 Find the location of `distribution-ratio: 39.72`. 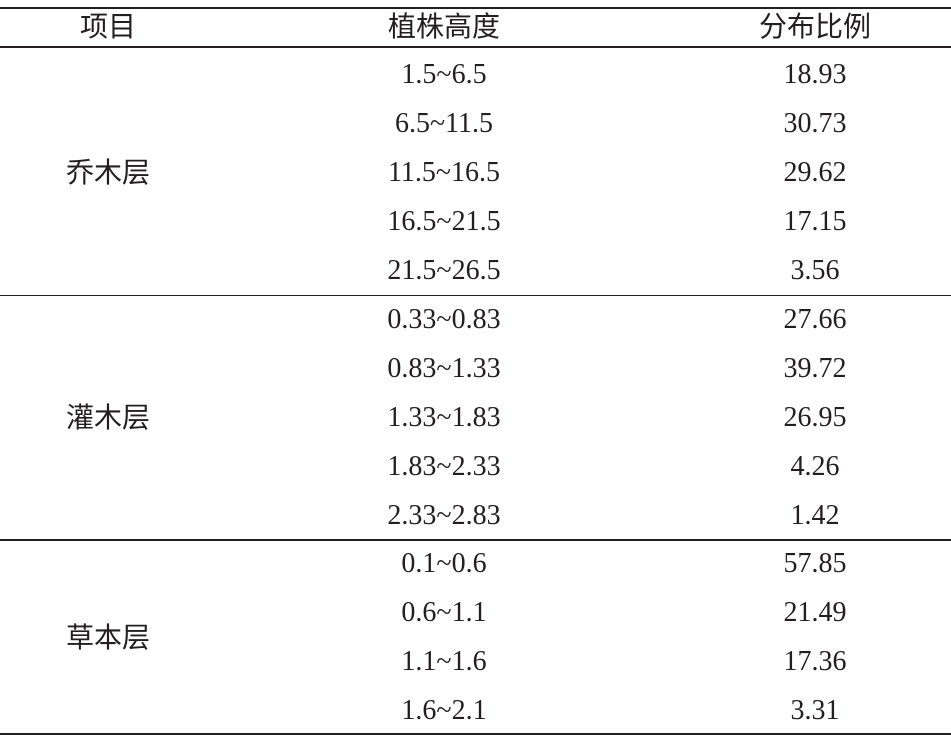

distribution-ratio: 39.72 is located at coordinates (815, 368).